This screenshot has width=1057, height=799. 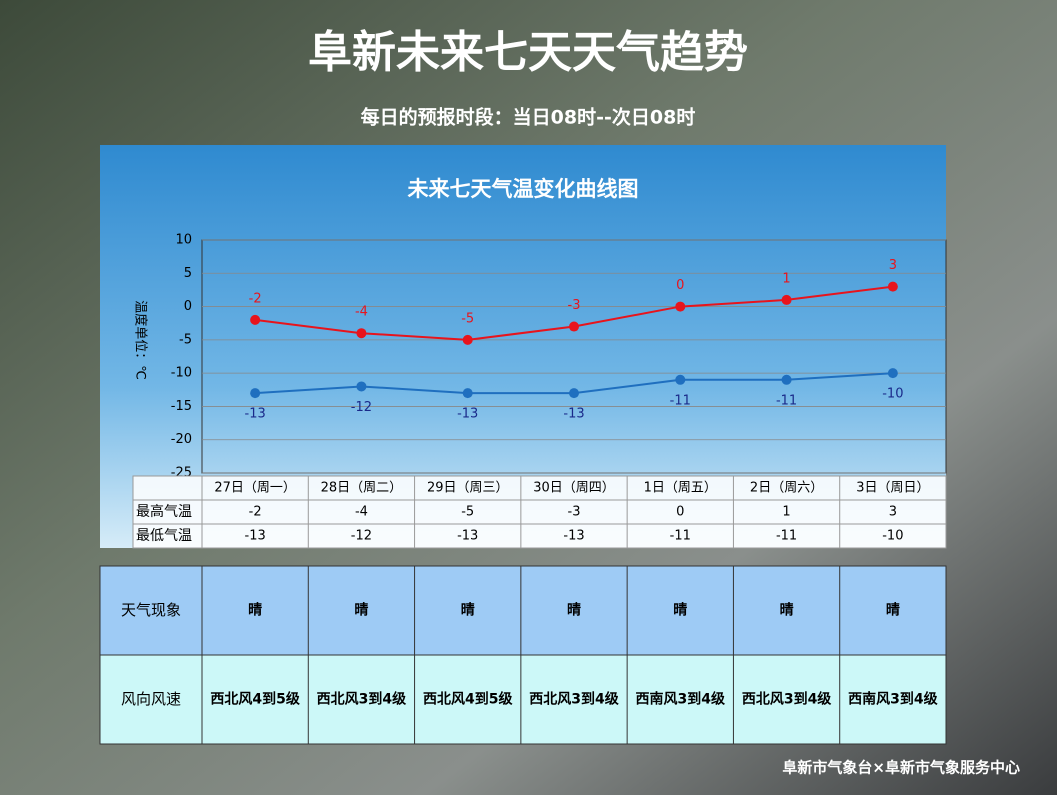 I want to click on row-label: 风向风速, so click(x=151, y=699).